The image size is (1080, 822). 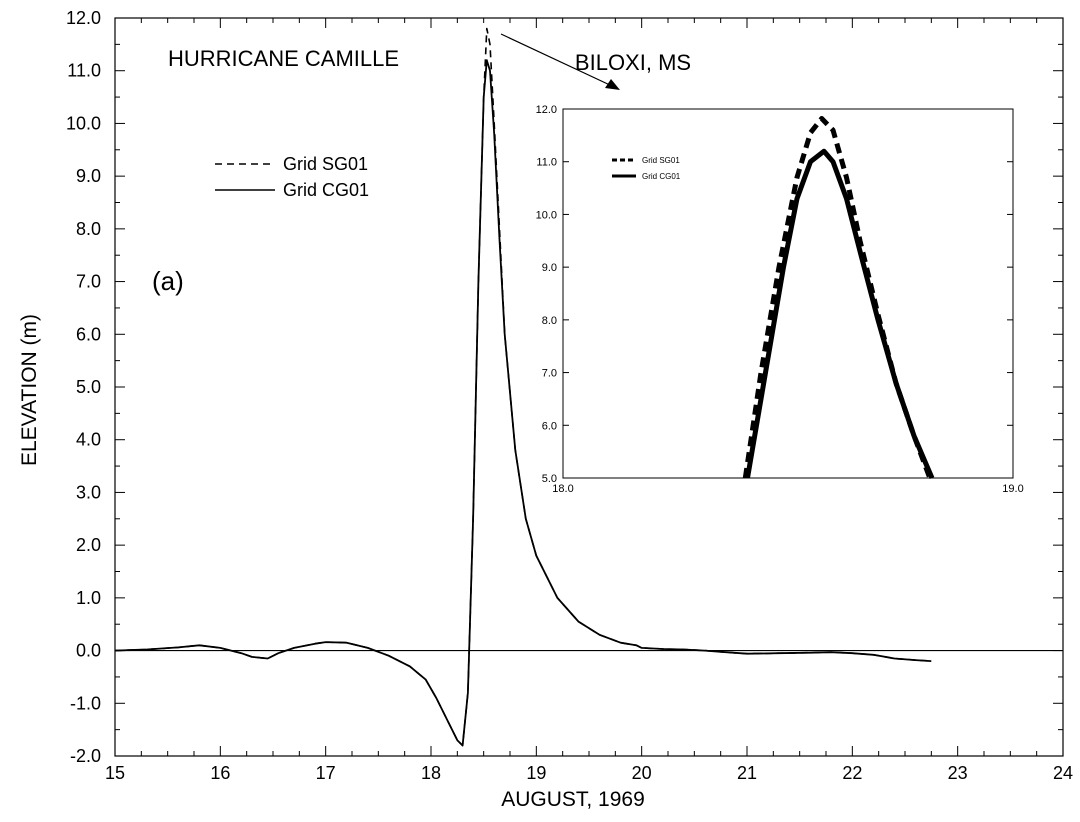 What do you see at coordinates (958, 773) in the screenshot?
I see `main-x-tick-label: 23` at bounding box center [958, 773].